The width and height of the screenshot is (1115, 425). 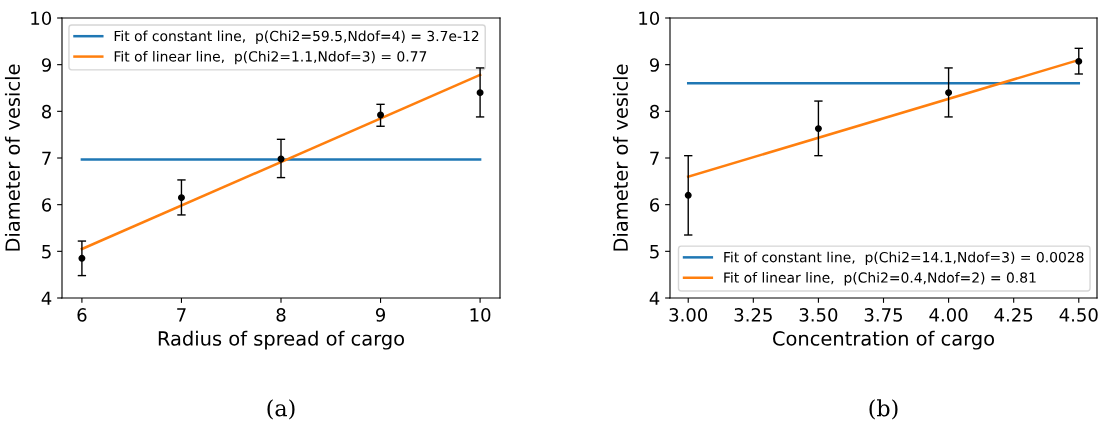 I want to click on x-tick-label: 3.75, so click(x=883, y=315).